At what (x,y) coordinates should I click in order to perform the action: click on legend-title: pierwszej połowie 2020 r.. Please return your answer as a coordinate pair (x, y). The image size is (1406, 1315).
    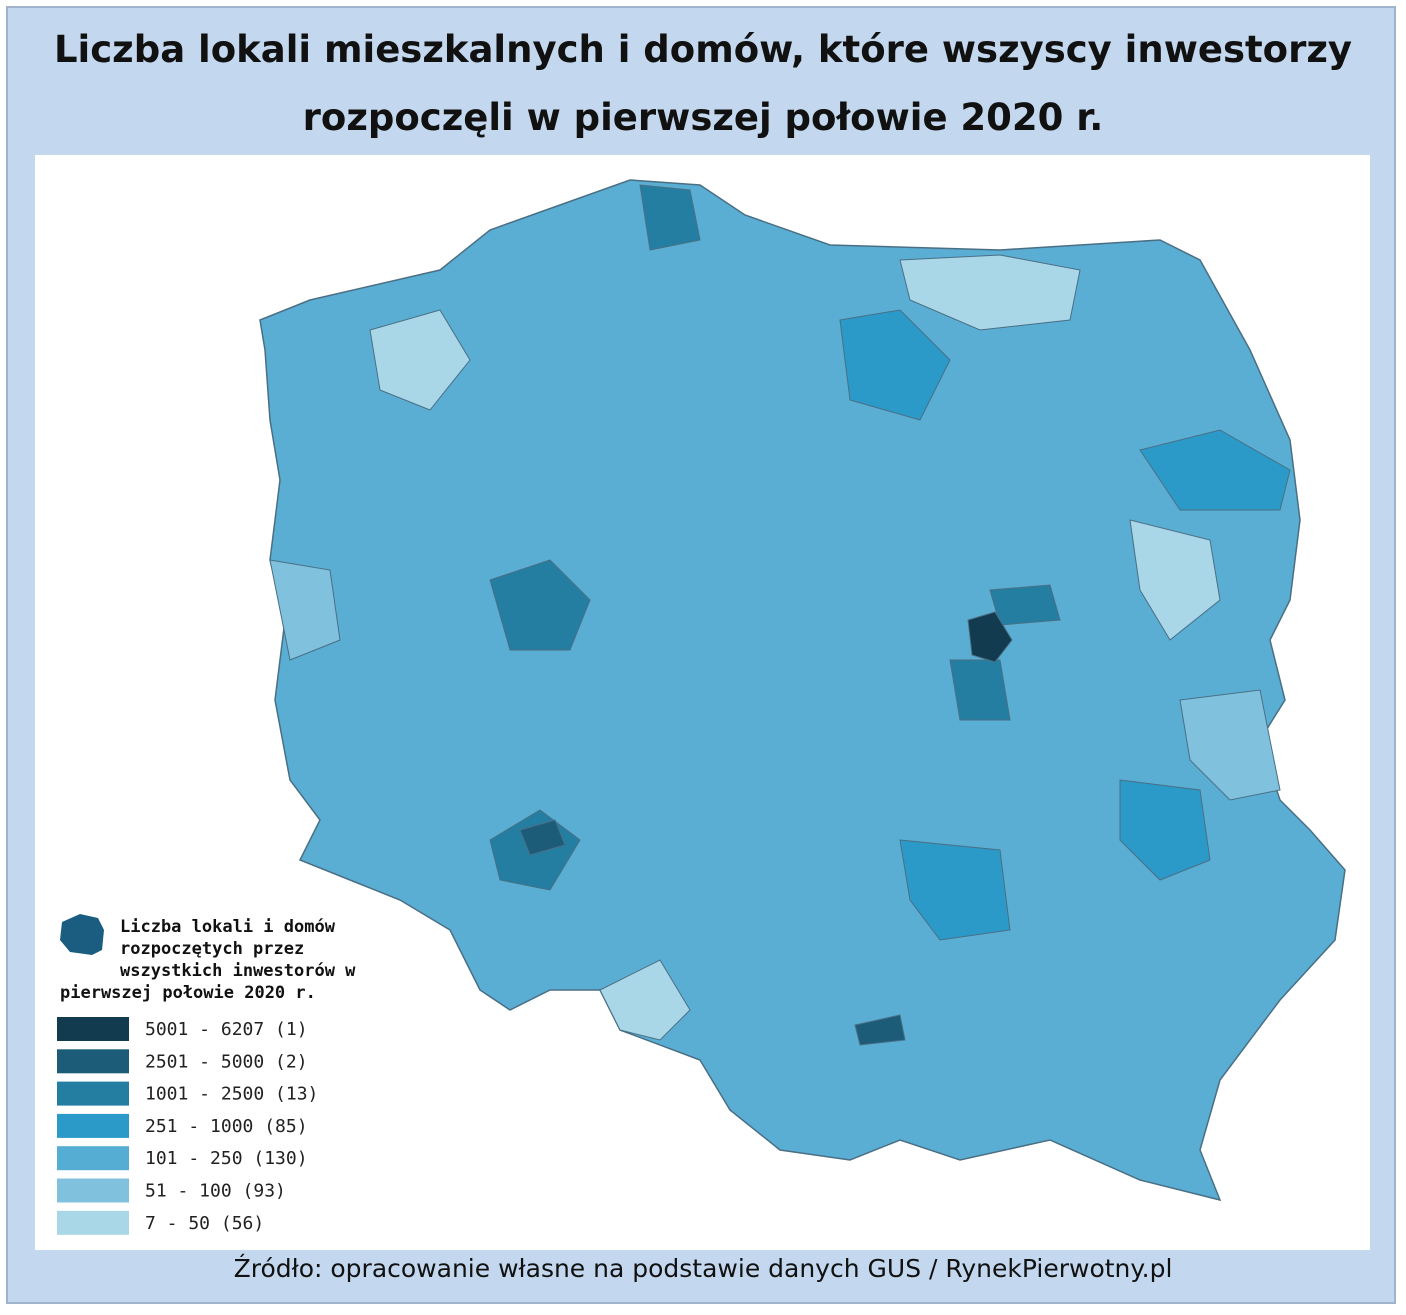
    Looking at the image, I should click on (188, 993).